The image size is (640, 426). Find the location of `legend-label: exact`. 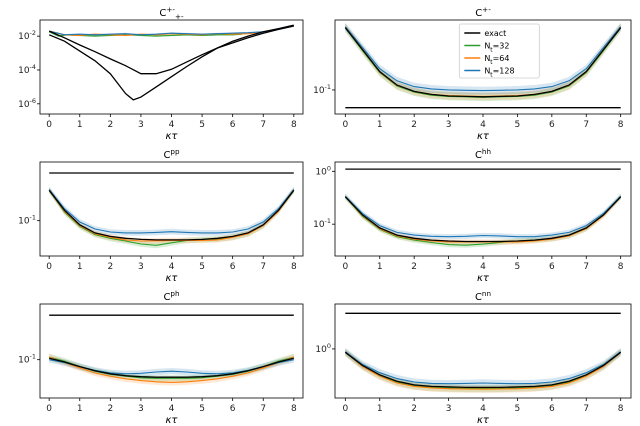

legend-label: exact is located at coordinates (495, 33).